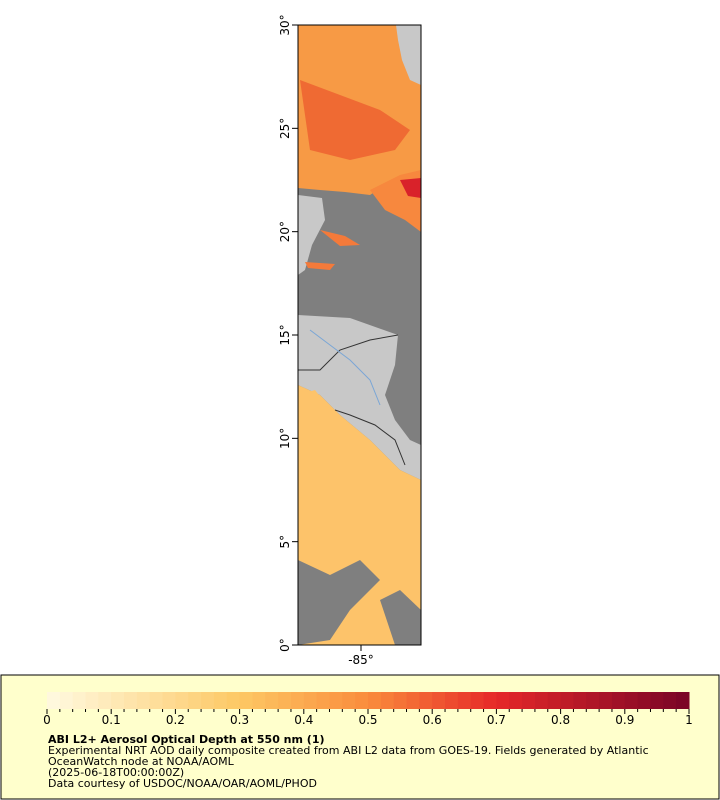 Image resolution: width=720 pixels, height=800 pixels. I want to click on colorbar-label: 0.9, so click(624, 720).